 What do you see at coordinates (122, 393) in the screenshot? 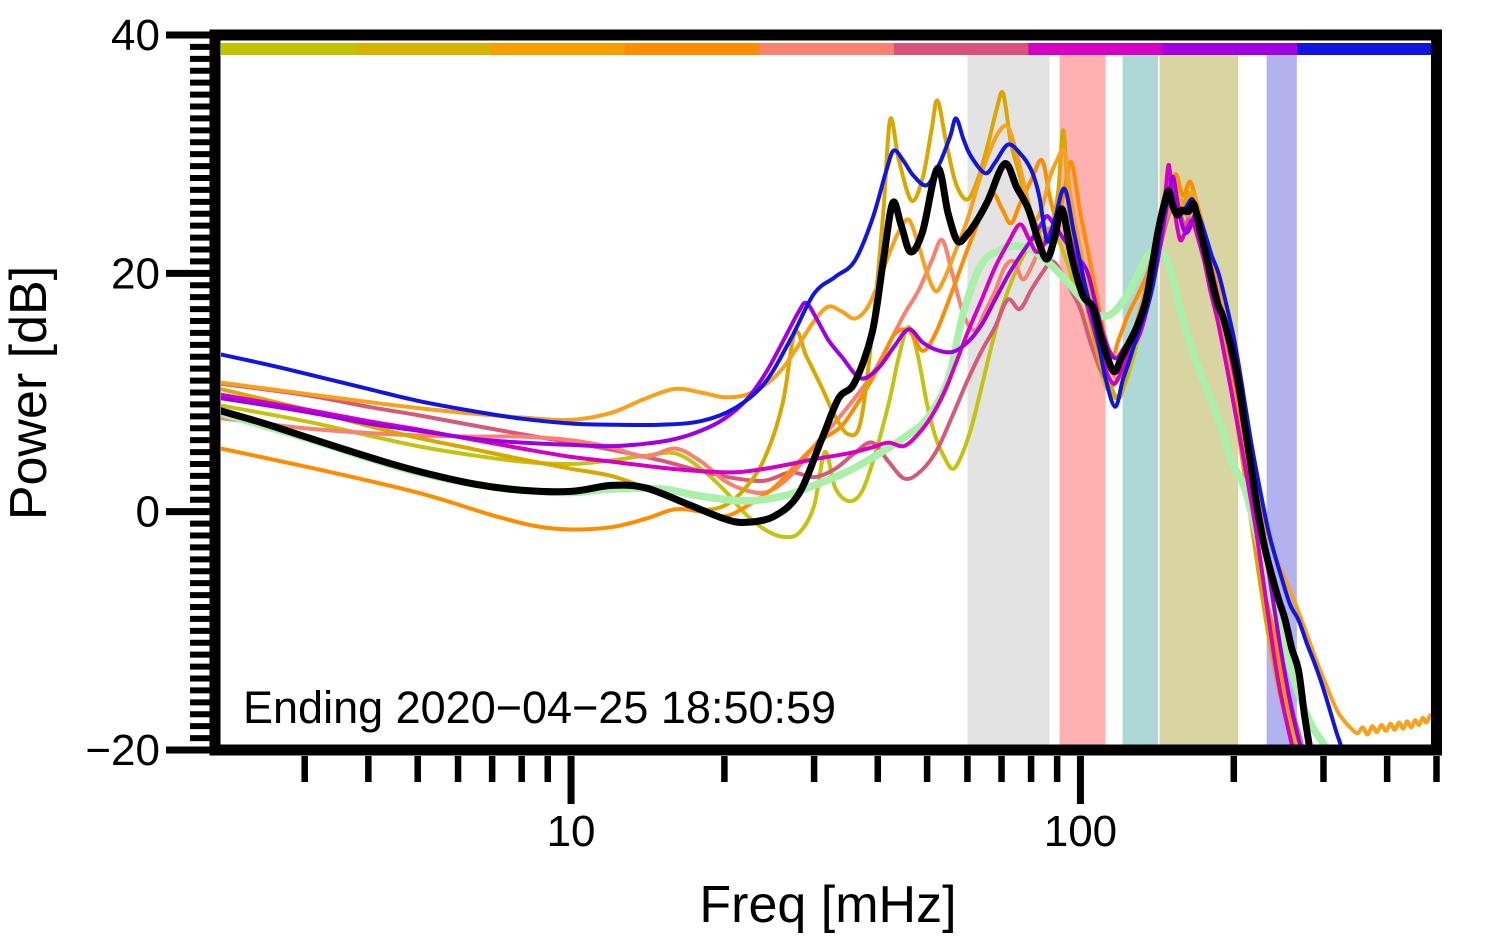
I see `y-tick-labels-group: 40 20 0 −20` at bounding box center [122, 393].